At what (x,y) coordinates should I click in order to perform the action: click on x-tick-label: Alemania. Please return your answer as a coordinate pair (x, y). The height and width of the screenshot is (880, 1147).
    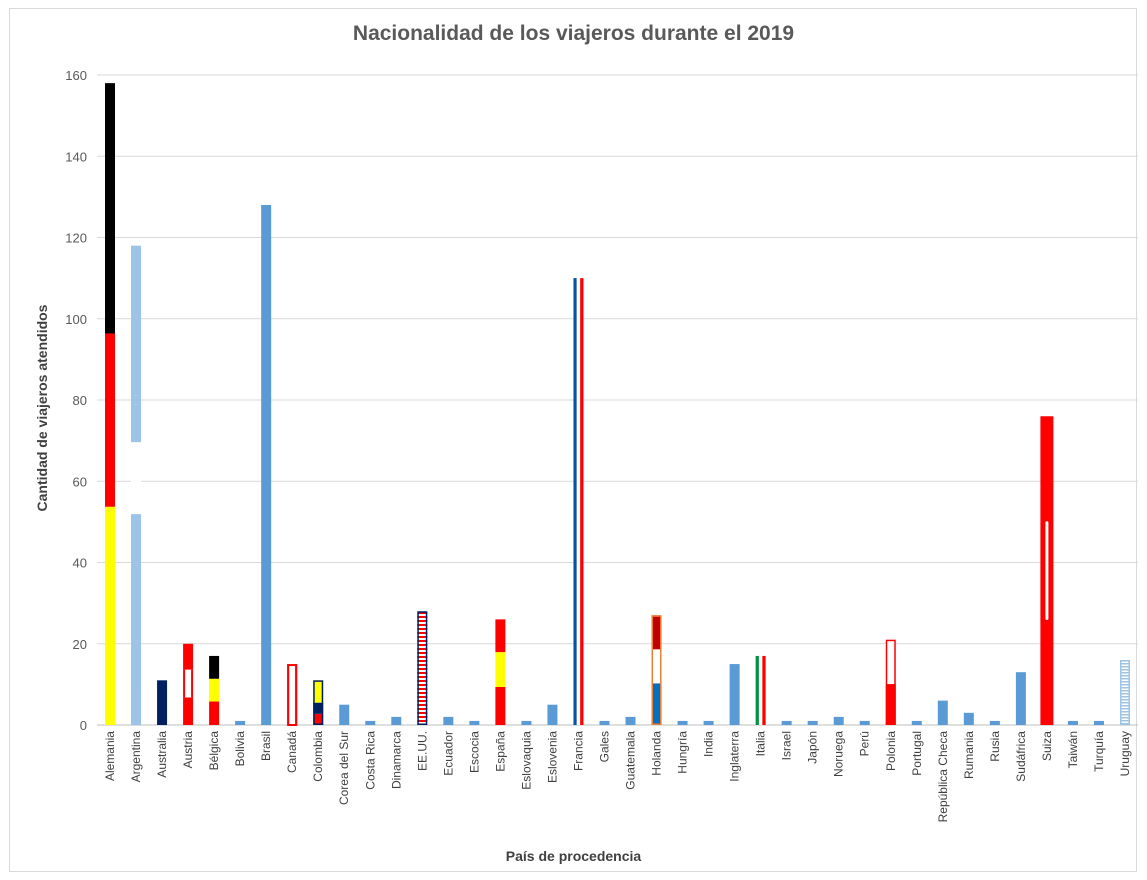
    Looking at the image, I should click on (110, 756).